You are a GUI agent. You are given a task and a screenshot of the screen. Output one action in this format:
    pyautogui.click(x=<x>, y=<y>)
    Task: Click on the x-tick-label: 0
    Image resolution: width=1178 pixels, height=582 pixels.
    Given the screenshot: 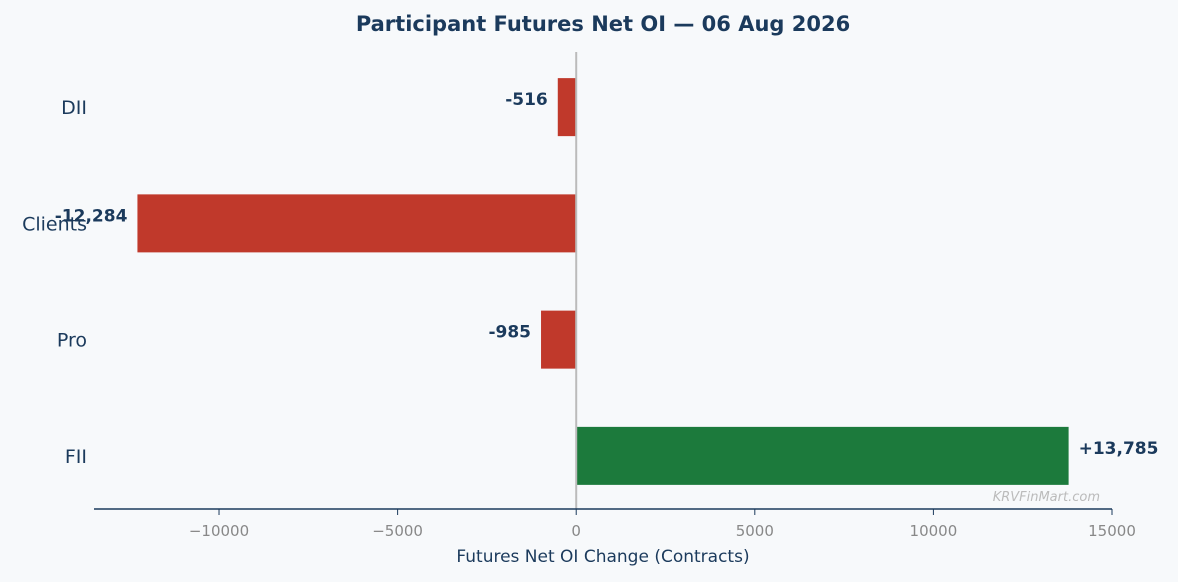 What is the action you would take?
    pyautogui.click(x=576, y=531)
    